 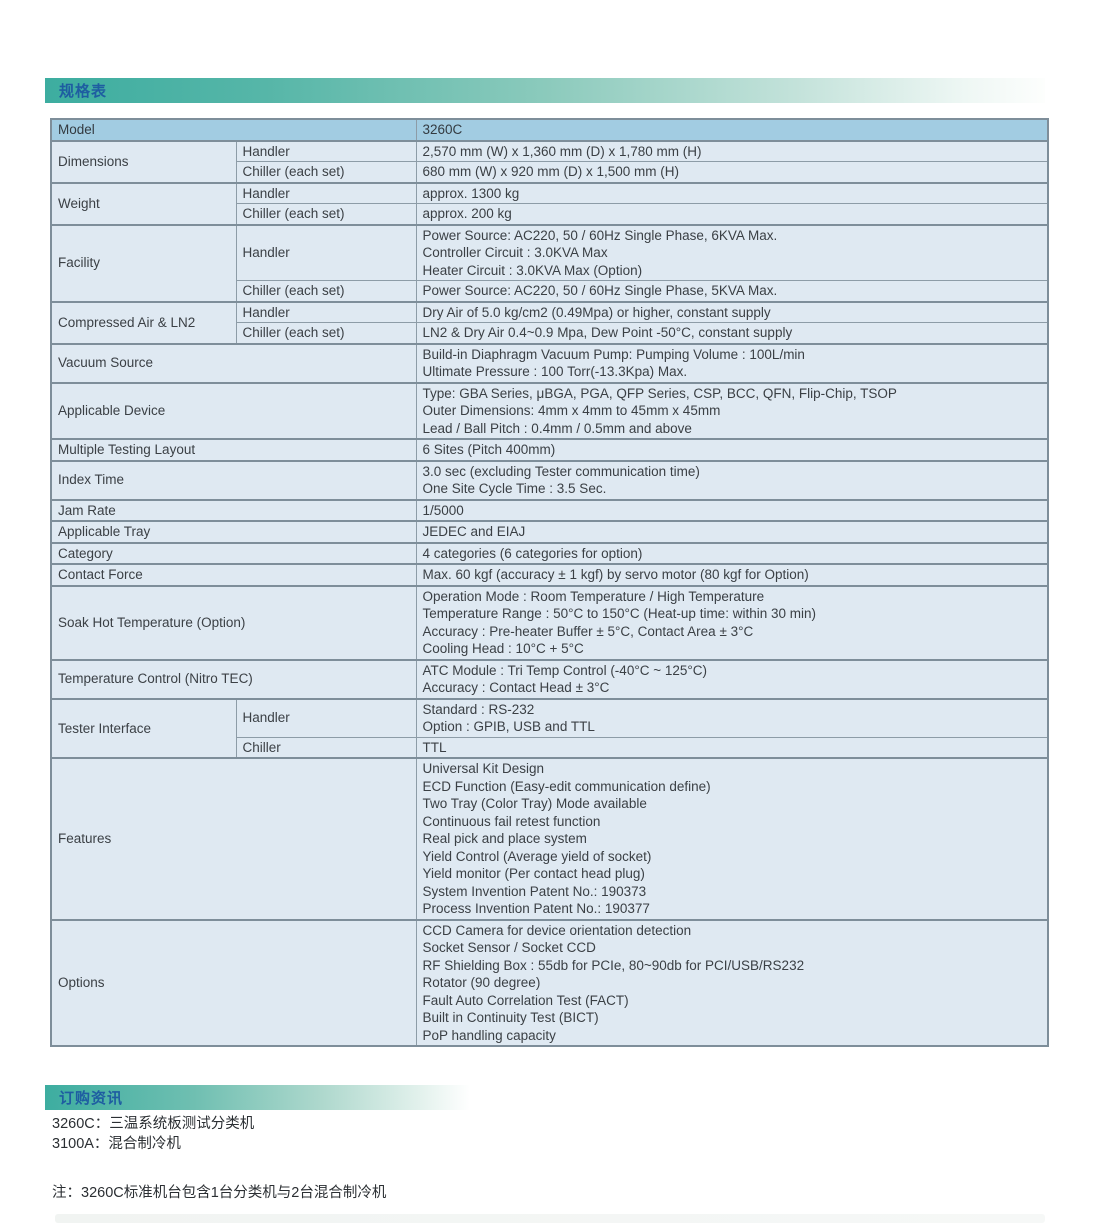 What do you see at coordinates (515, 252) in the screenshot?
I see `spec-value-line: Controller Circuit : 3.0KVA Max` at bounding box center [515, 252].